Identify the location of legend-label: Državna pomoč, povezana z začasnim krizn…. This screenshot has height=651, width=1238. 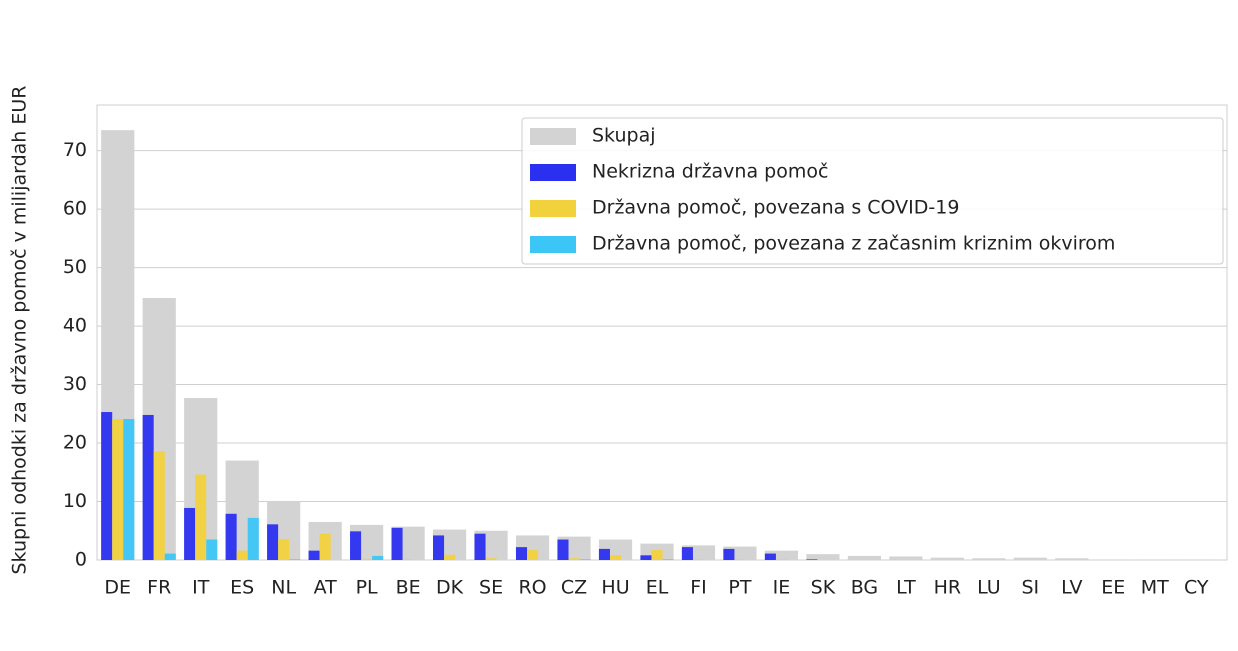
(853, 244).